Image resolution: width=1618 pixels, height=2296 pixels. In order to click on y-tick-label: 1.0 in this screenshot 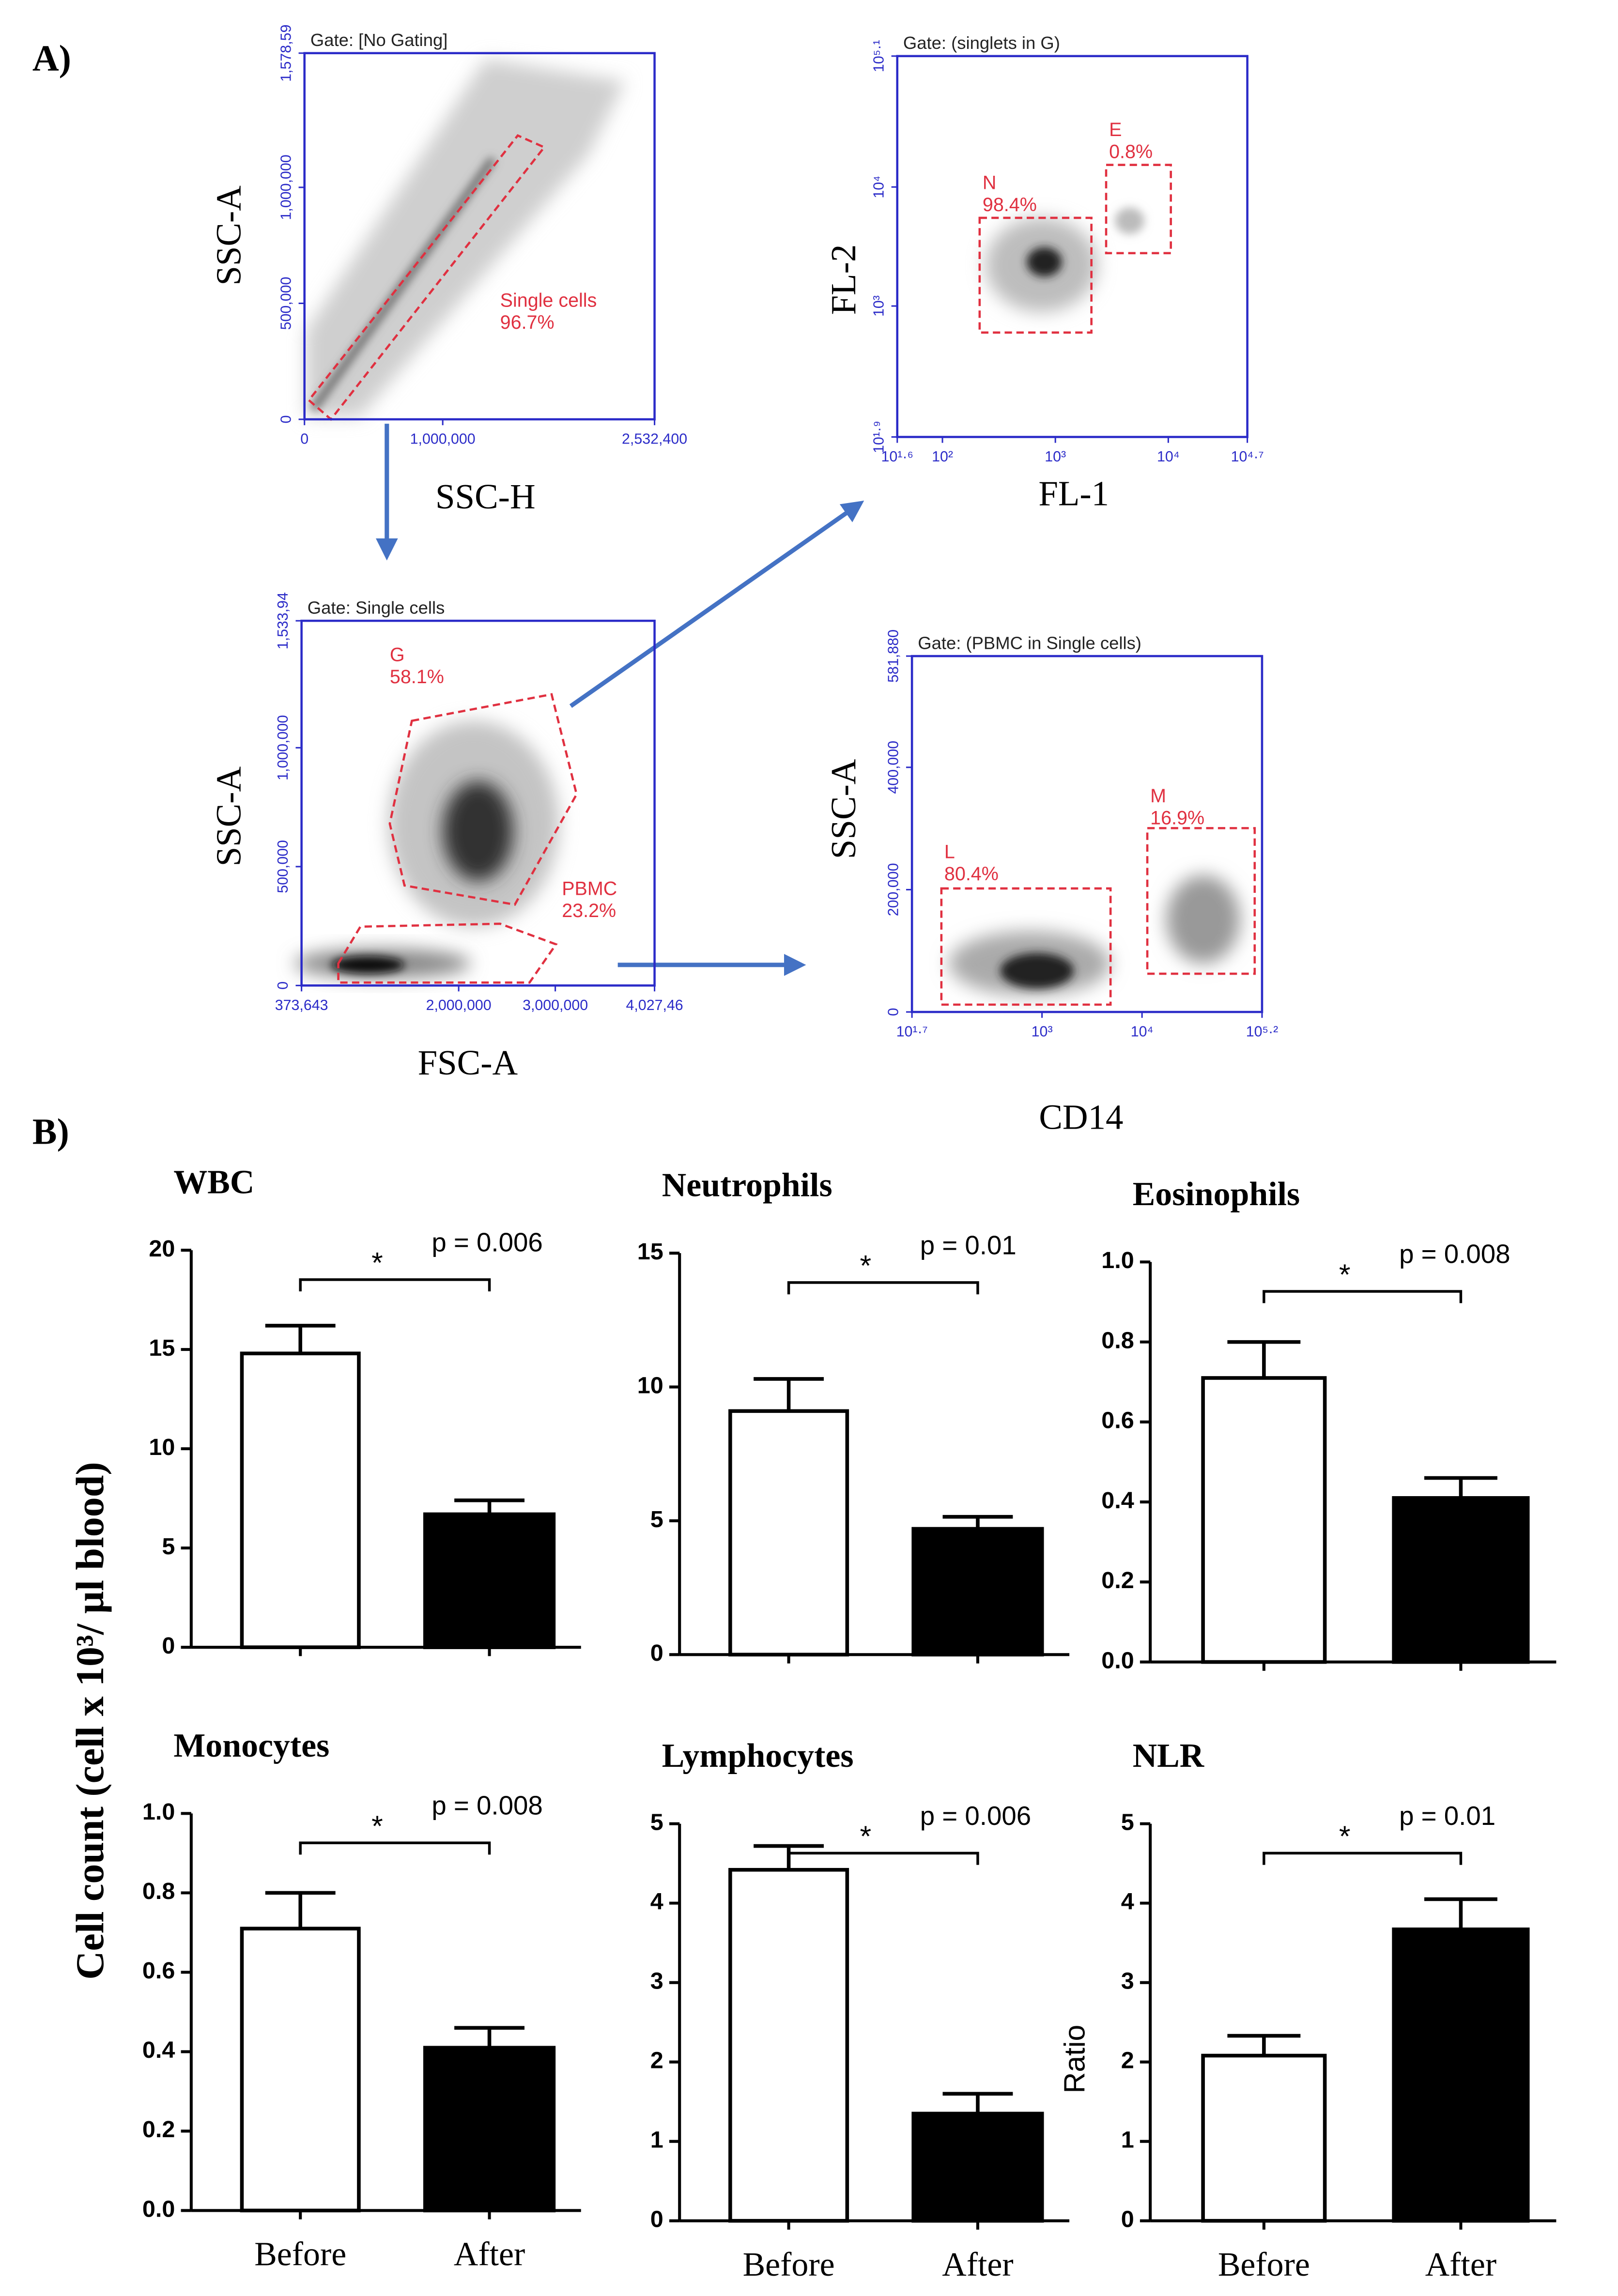, I will do `click(1117, 1260)`.